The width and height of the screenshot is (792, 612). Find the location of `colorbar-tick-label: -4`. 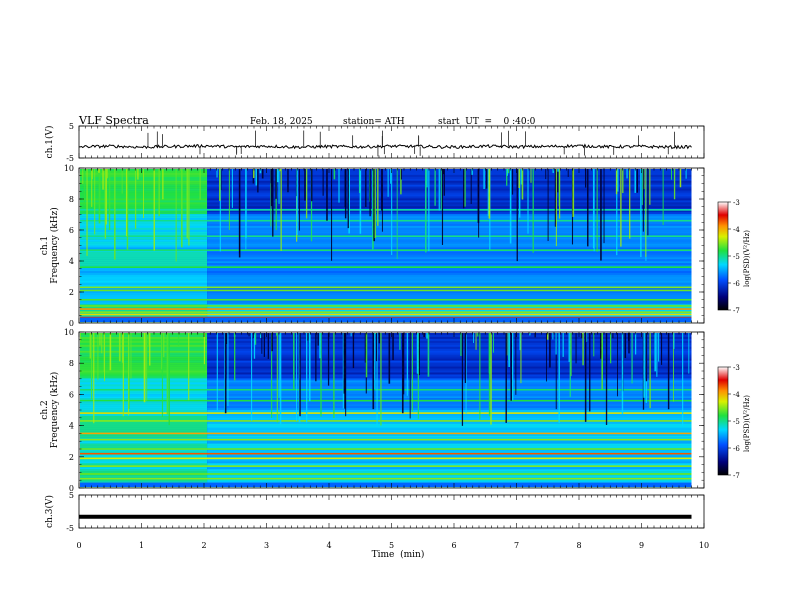

colorbar-tick-label: -4 is located at coordinates (736, 230).